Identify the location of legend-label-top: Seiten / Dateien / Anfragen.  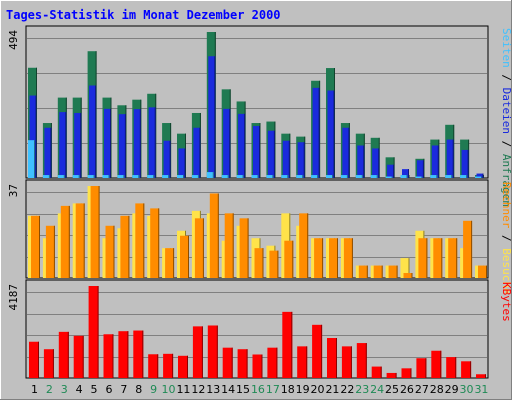
(506, 117).